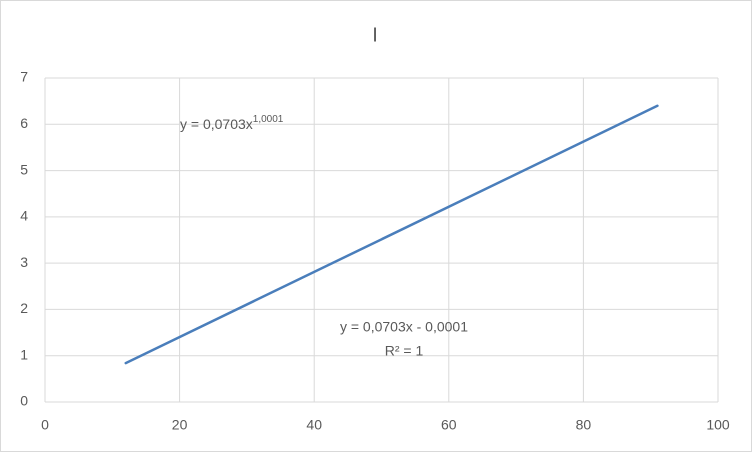 The height and width of the screenshot is (452, 752). What do you see at coordinates (404, 327) in the screenshot?
I see `linear-trendline-label: y = 0,0703x - 0,0001` at bounding box center [404, 327].